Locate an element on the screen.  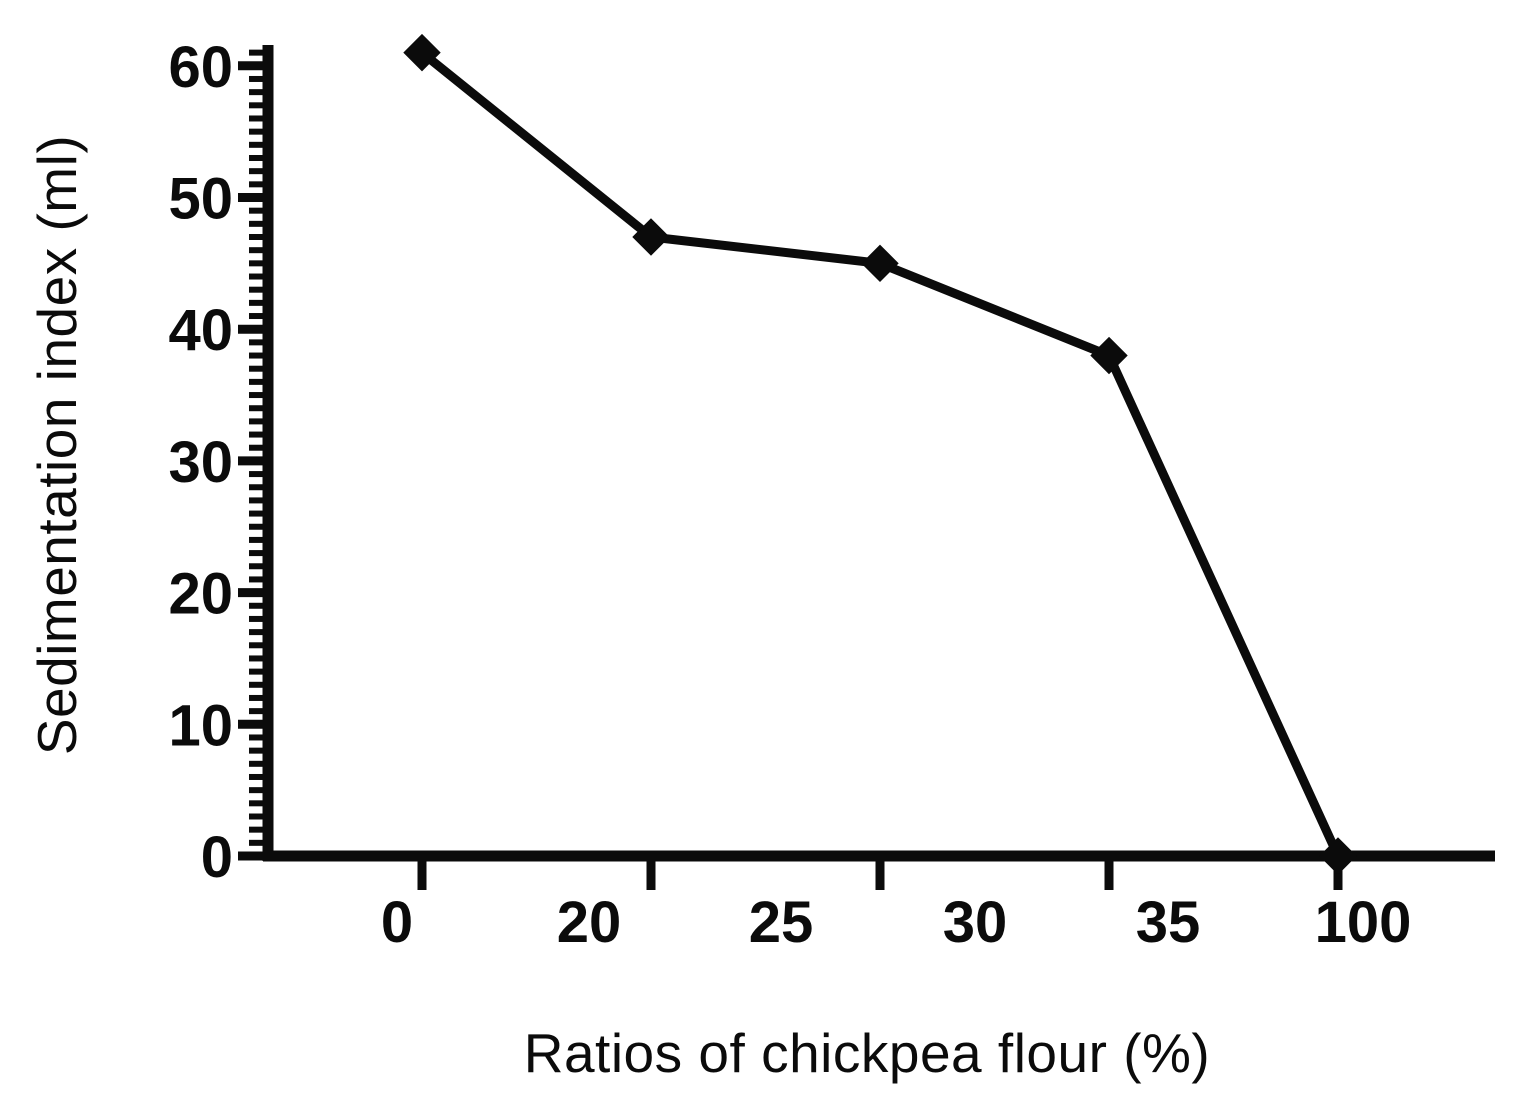
x-tick-label: 35 is located at coordinates (1168, 922).